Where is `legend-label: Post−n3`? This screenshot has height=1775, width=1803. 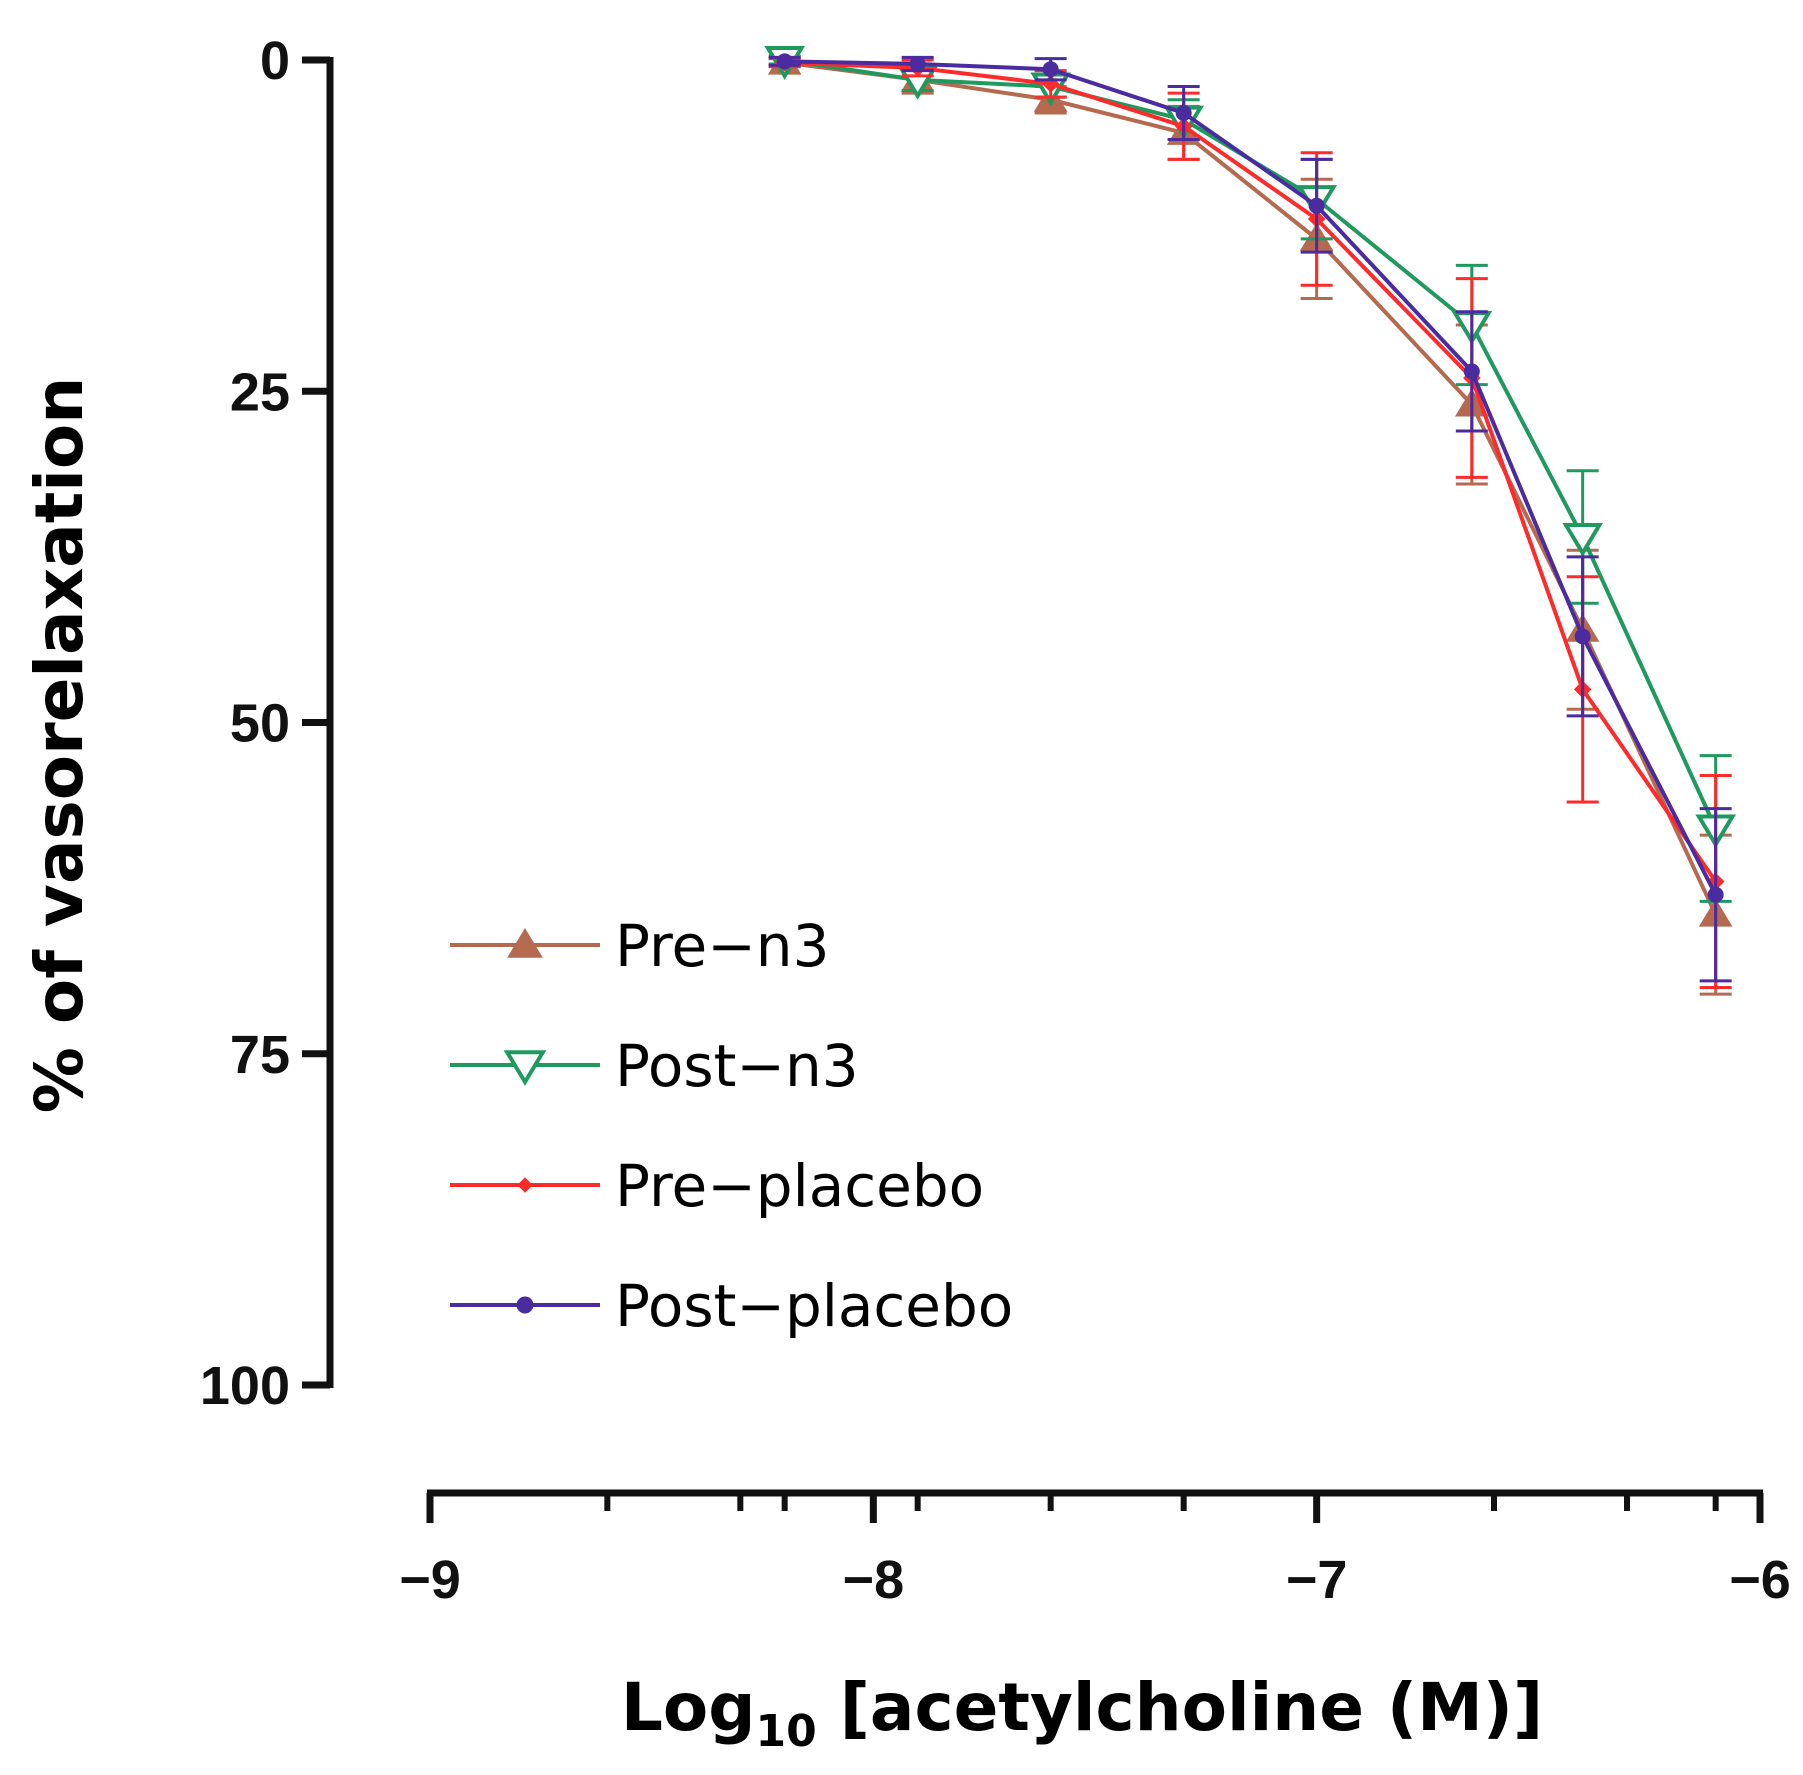 legend-label: Post−n3 is located at coordinates (737, 1066).